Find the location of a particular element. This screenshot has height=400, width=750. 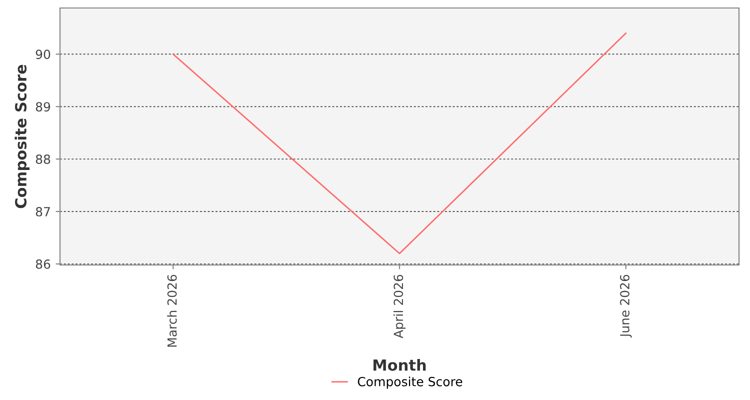

y-tick-label: 86 is located at coordinates (43, 264).